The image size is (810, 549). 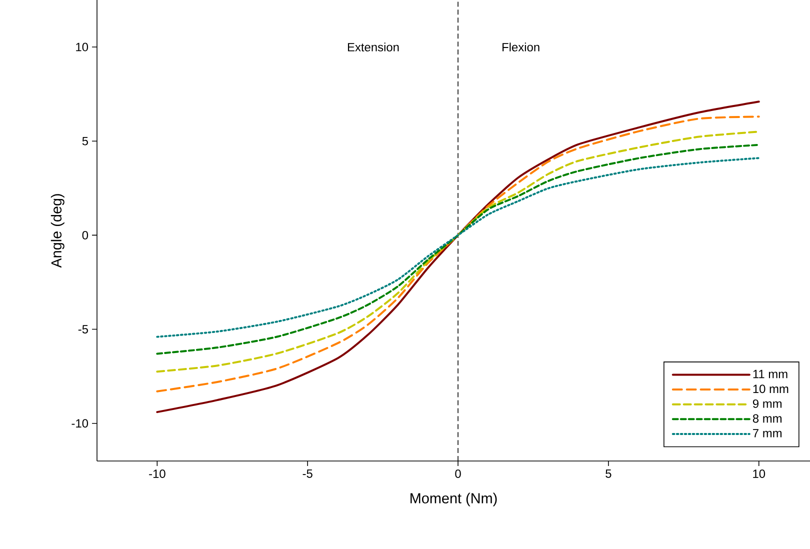 I want to click on y-tick-label: 10, so click(x=82, y=47).